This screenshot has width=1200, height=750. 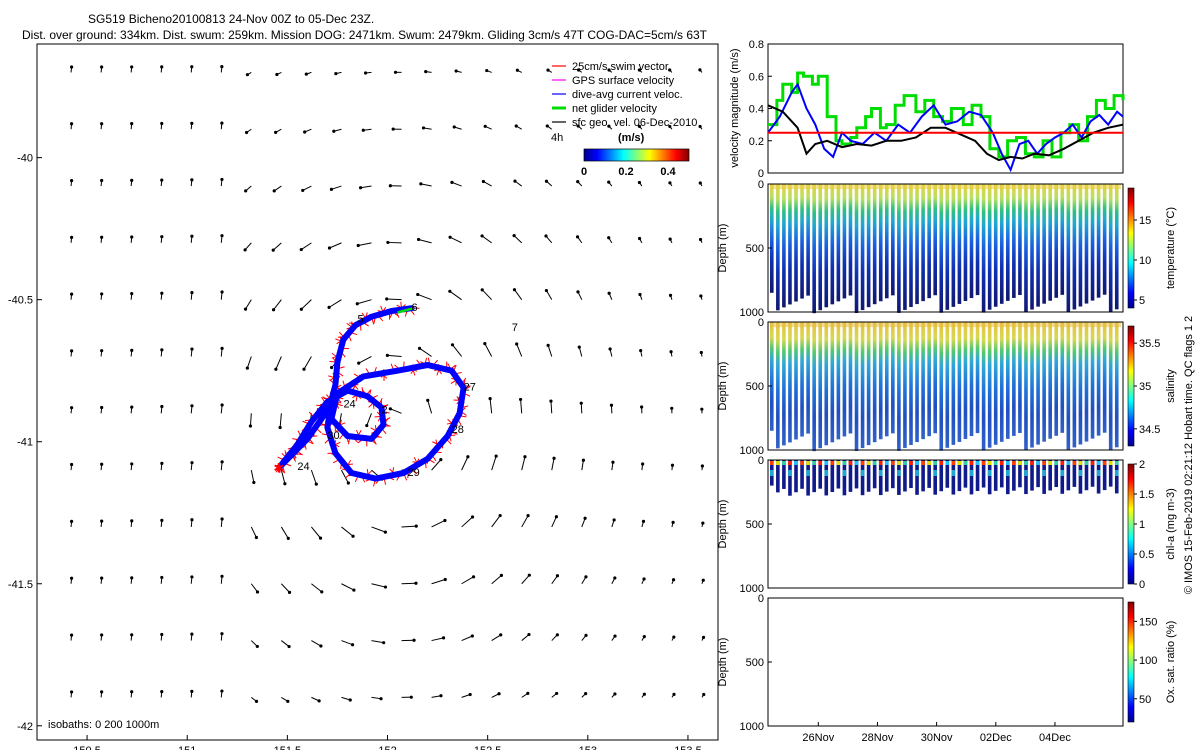 I want to click on subsurface-chl, so click(x=1080, y=473).